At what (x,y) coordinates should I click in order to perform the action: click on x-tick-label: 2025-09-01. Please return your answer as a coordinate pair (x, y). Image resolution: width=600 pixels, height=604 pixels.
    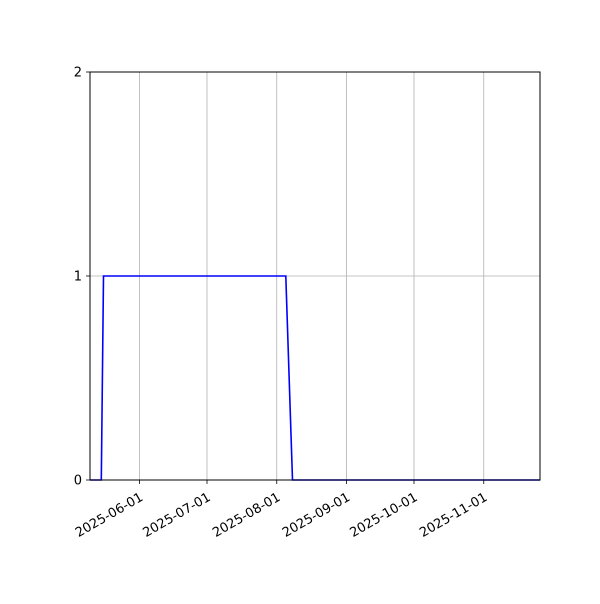
    Looking at the image, I should click on (316, 515).